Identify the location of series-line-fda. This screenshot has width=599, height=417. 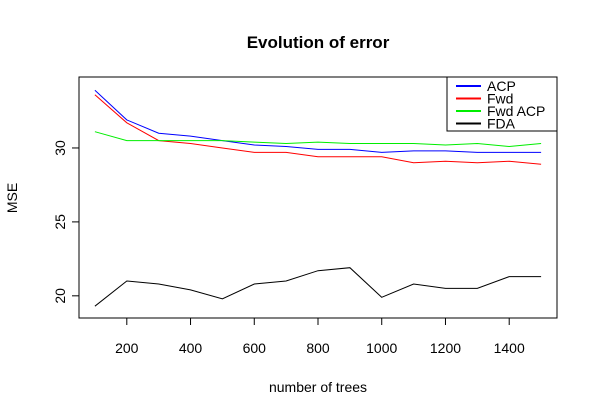
(318, 287).